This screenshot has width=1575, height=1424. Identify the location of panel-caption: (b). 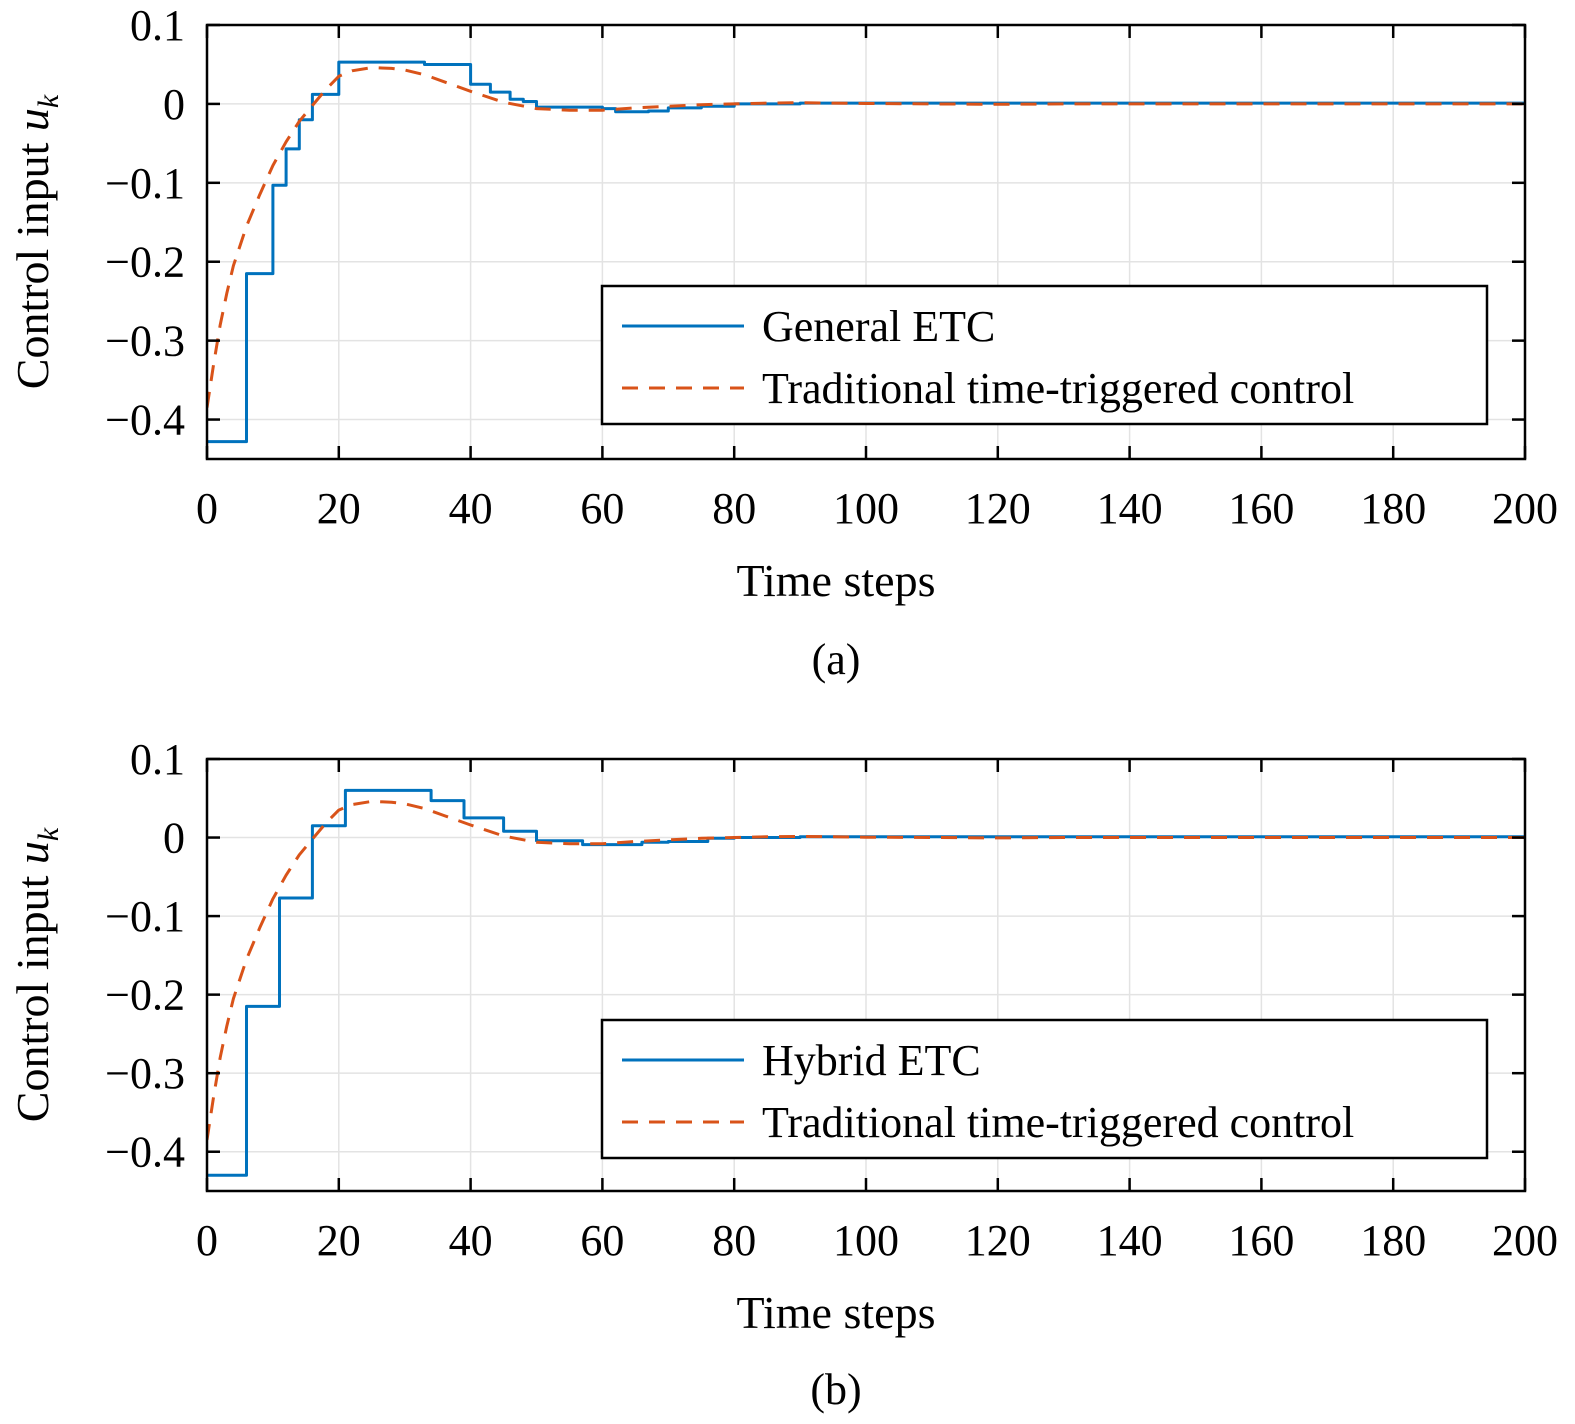
(835, 1389).